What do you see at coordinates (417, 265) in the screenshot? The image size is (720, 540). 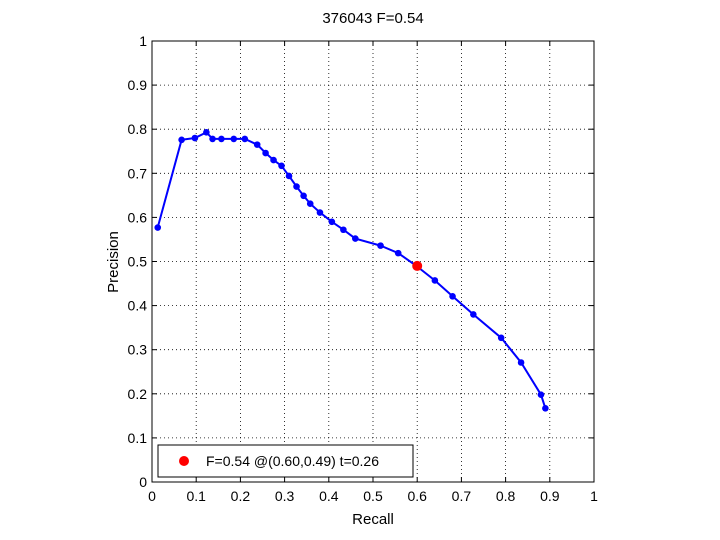 I see `best-f-point` at bounding box center [417, 265].